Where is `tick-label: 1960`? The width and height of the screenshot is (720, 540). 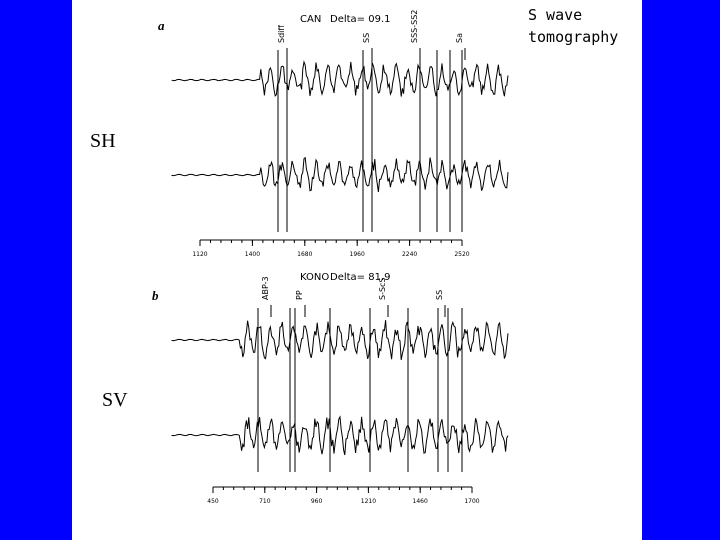
tick-label: 1960 is located at coordinates (357, 254).